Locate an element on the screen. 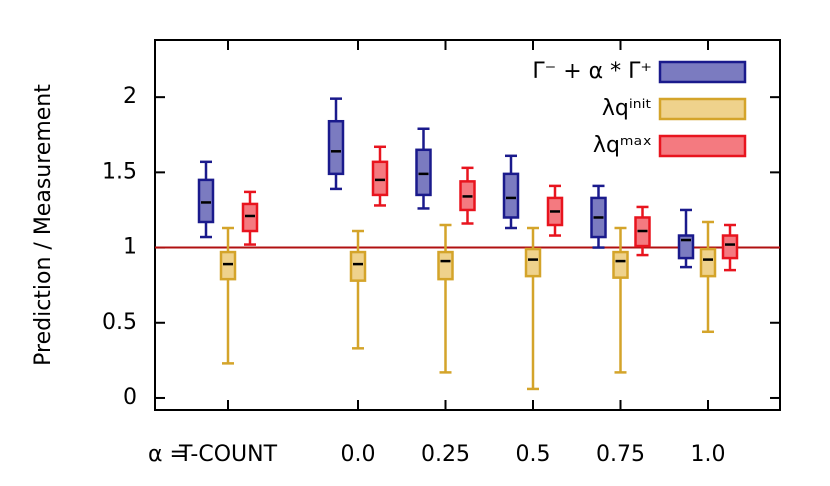 The height and width of the screenshot is (486, 830). x-axis-label: α = is located at coordinates (168, 454).